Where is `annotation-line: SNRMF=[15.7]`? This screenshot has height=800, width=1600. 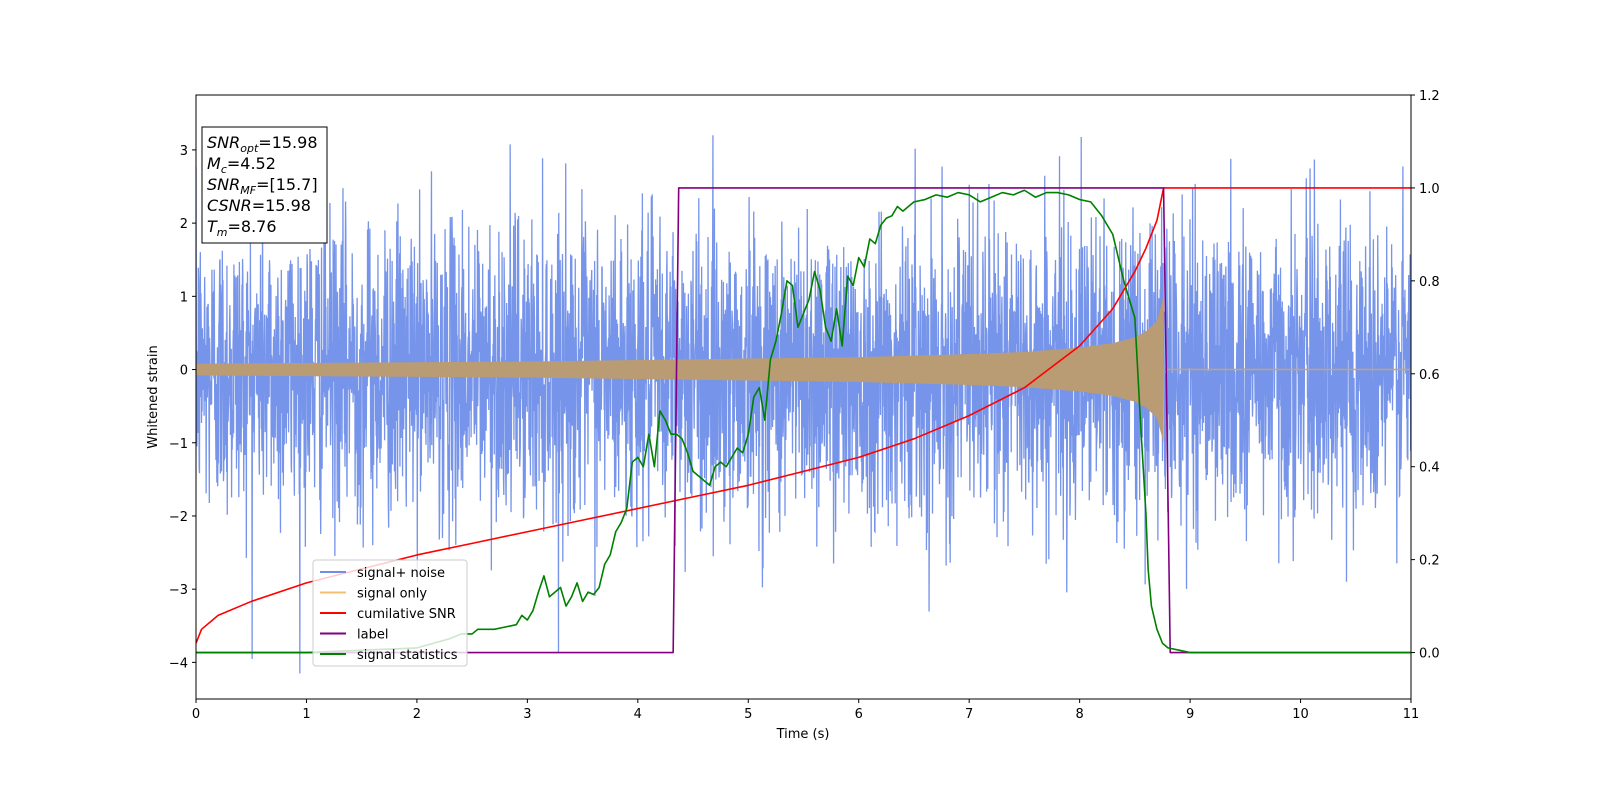 annotation-line: SNRMF=[15.7] is located at coordinates (262, 186).